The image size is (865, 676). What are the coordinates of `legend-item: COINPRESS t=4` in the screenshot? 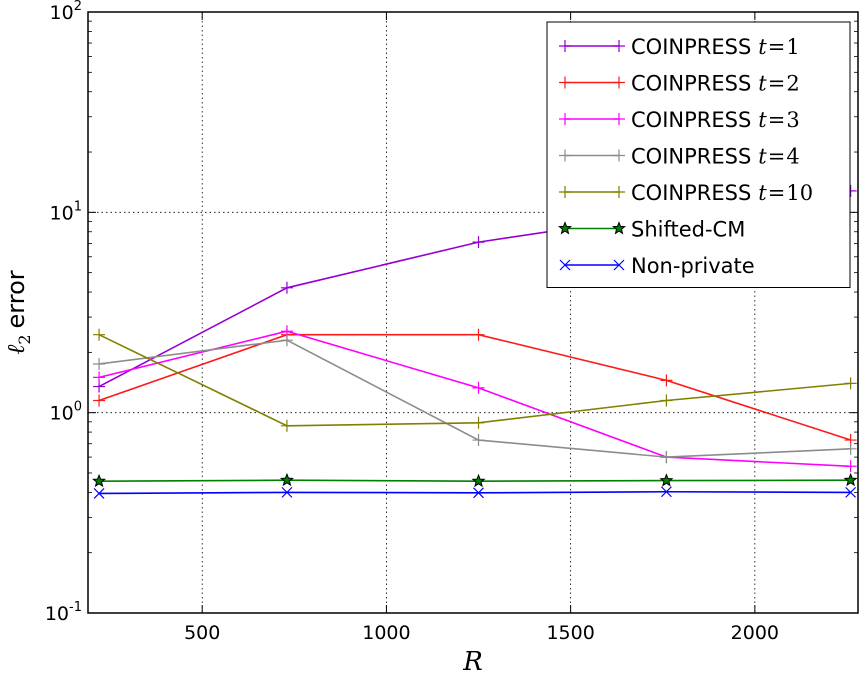 It's located at (679, 157).